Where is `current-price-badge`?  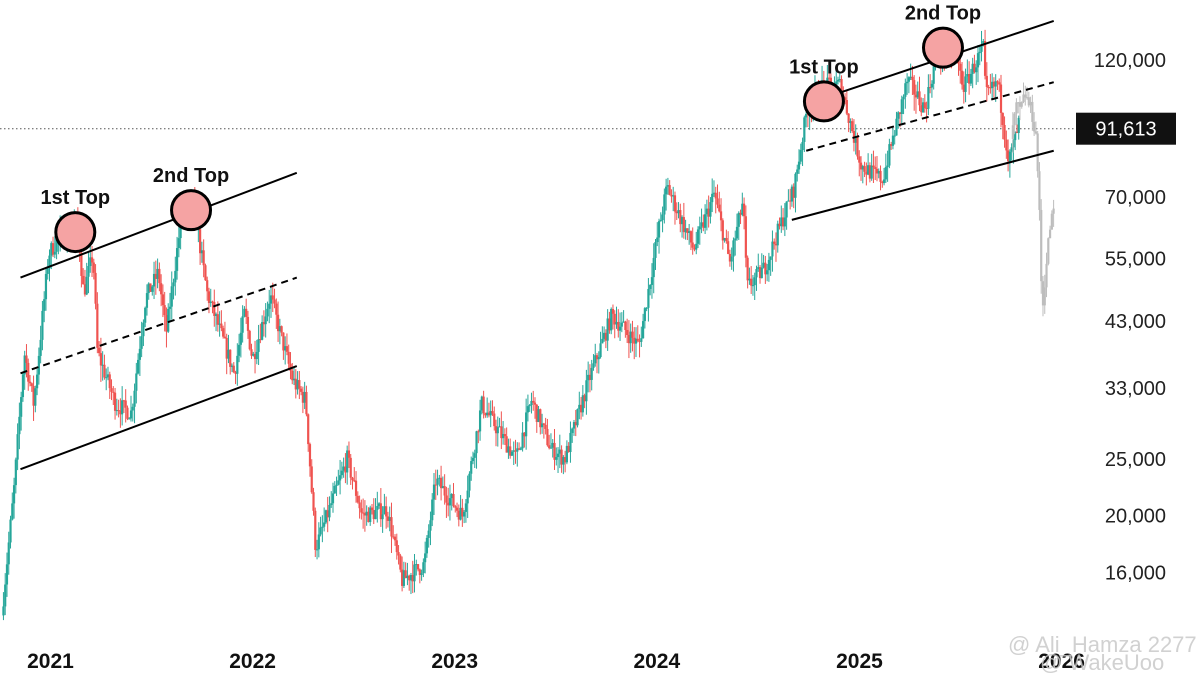 current-price-badge is located at coordinates (1126, 128).